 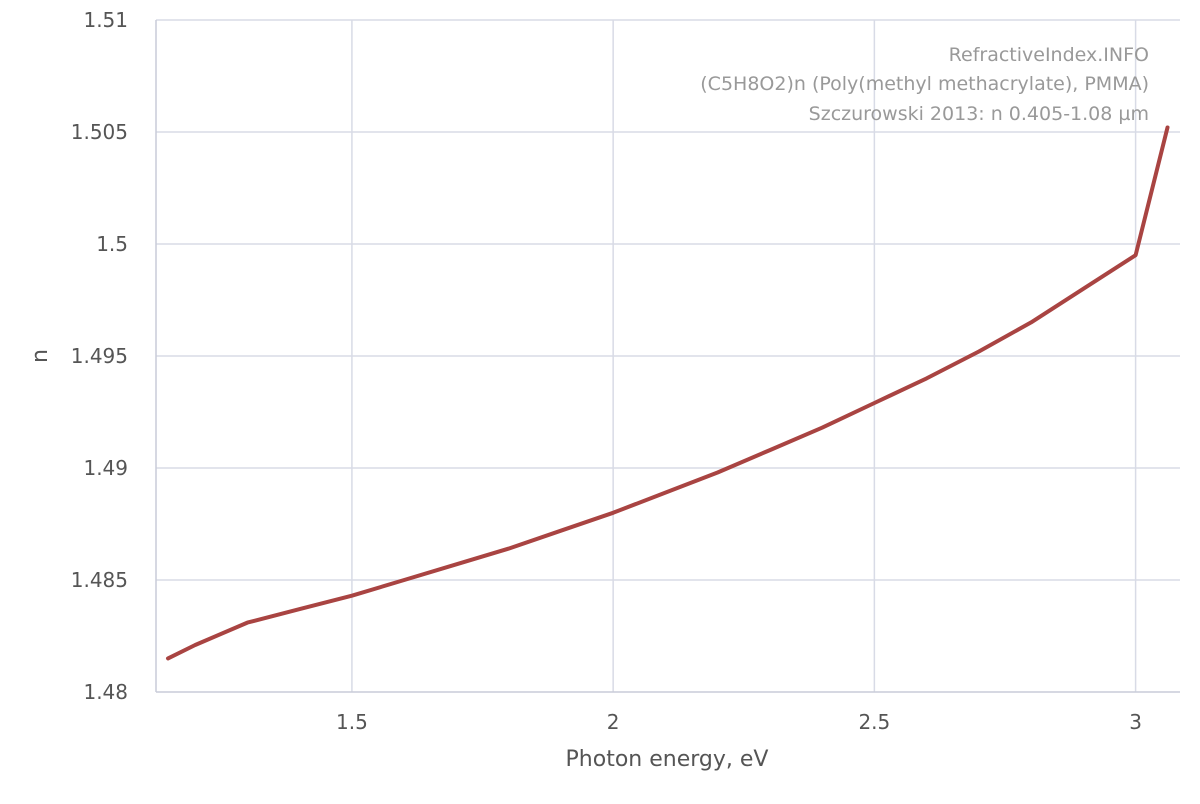 I want to click on y-tick-label: 1.505, so click(x=99, y=132).